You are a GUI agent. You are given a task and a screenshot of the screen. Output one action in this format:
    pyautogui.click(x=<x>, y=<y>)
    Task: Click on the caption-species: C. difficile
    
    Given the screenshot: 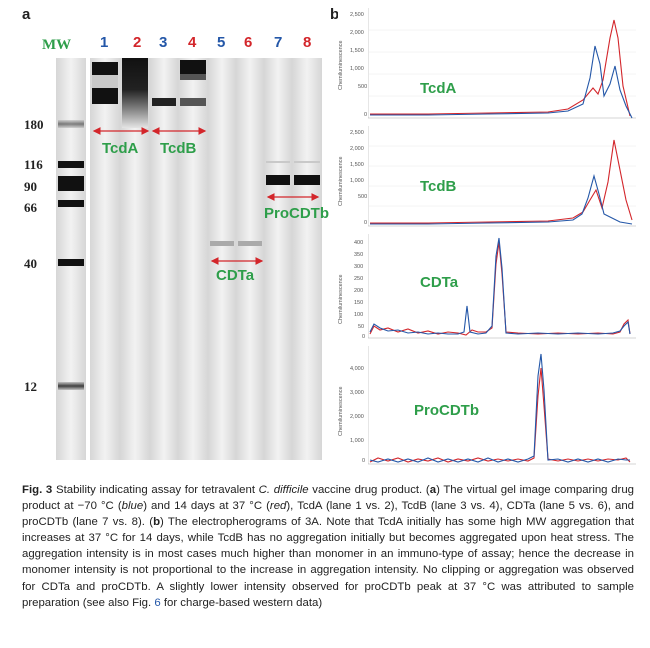 What is the action you would take?
    pyautogui.click(x=283, y=490)
    